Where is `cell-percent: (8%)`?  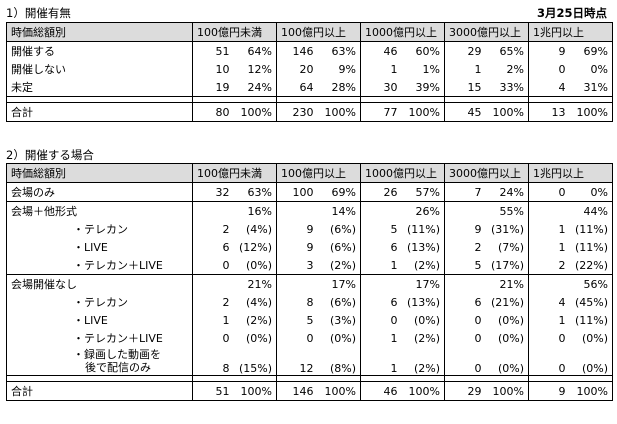
cell-percent: (8%) is located at coordinates (338, 361).